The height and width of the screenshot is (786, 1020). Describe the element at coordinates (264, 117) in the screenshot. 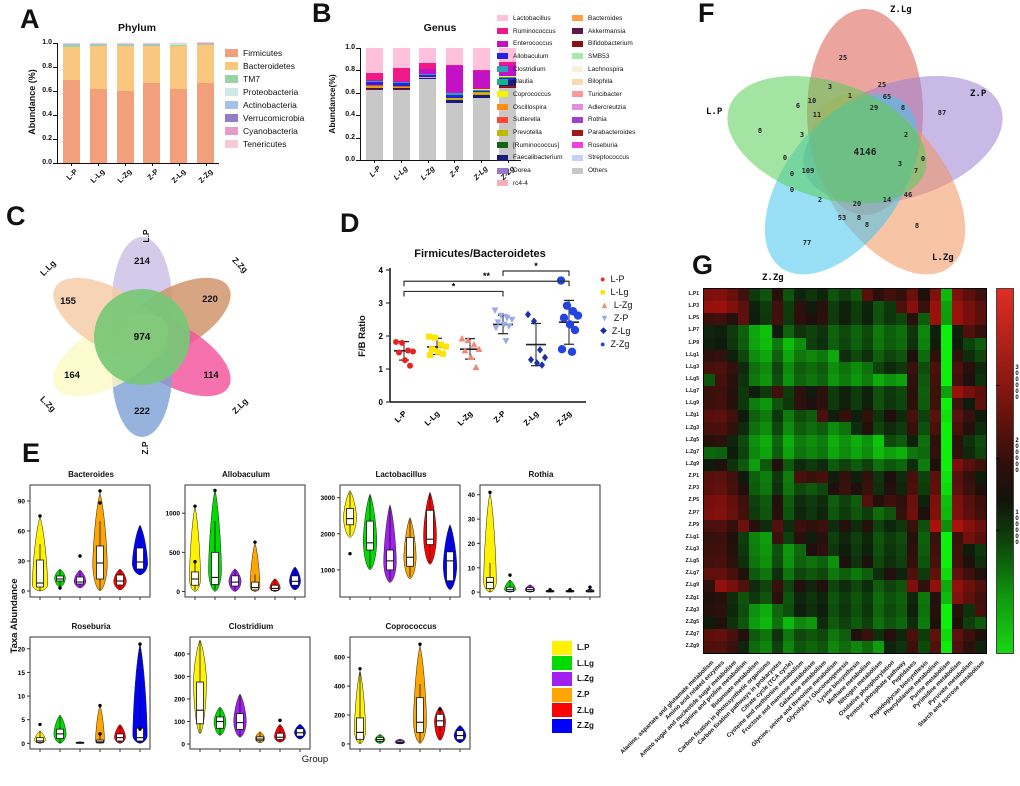

I see `legend-item-Verrucomicrobia: Verrucomicrobia` at that location.